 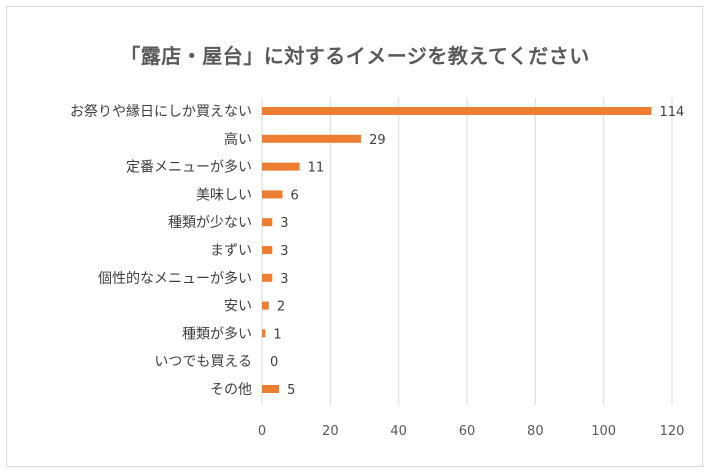 I want to click on data-label: 5, so click(x=291, y=390).